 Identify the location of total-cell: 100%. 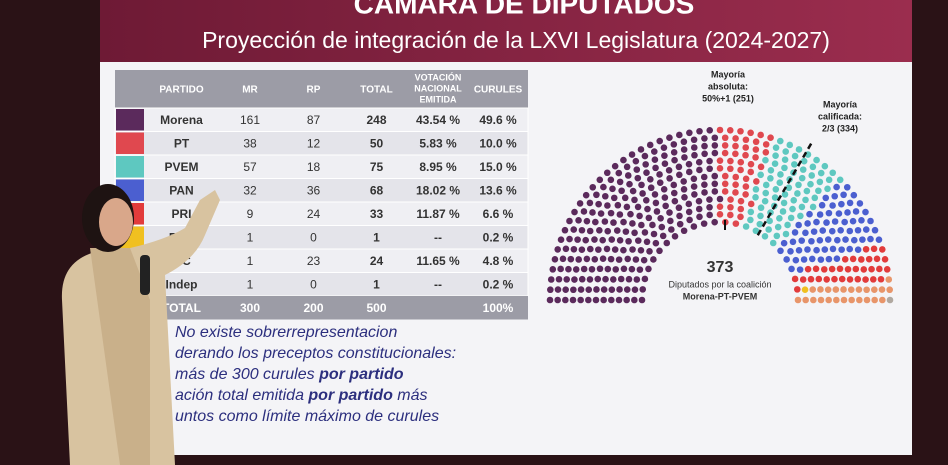
(498, 308).